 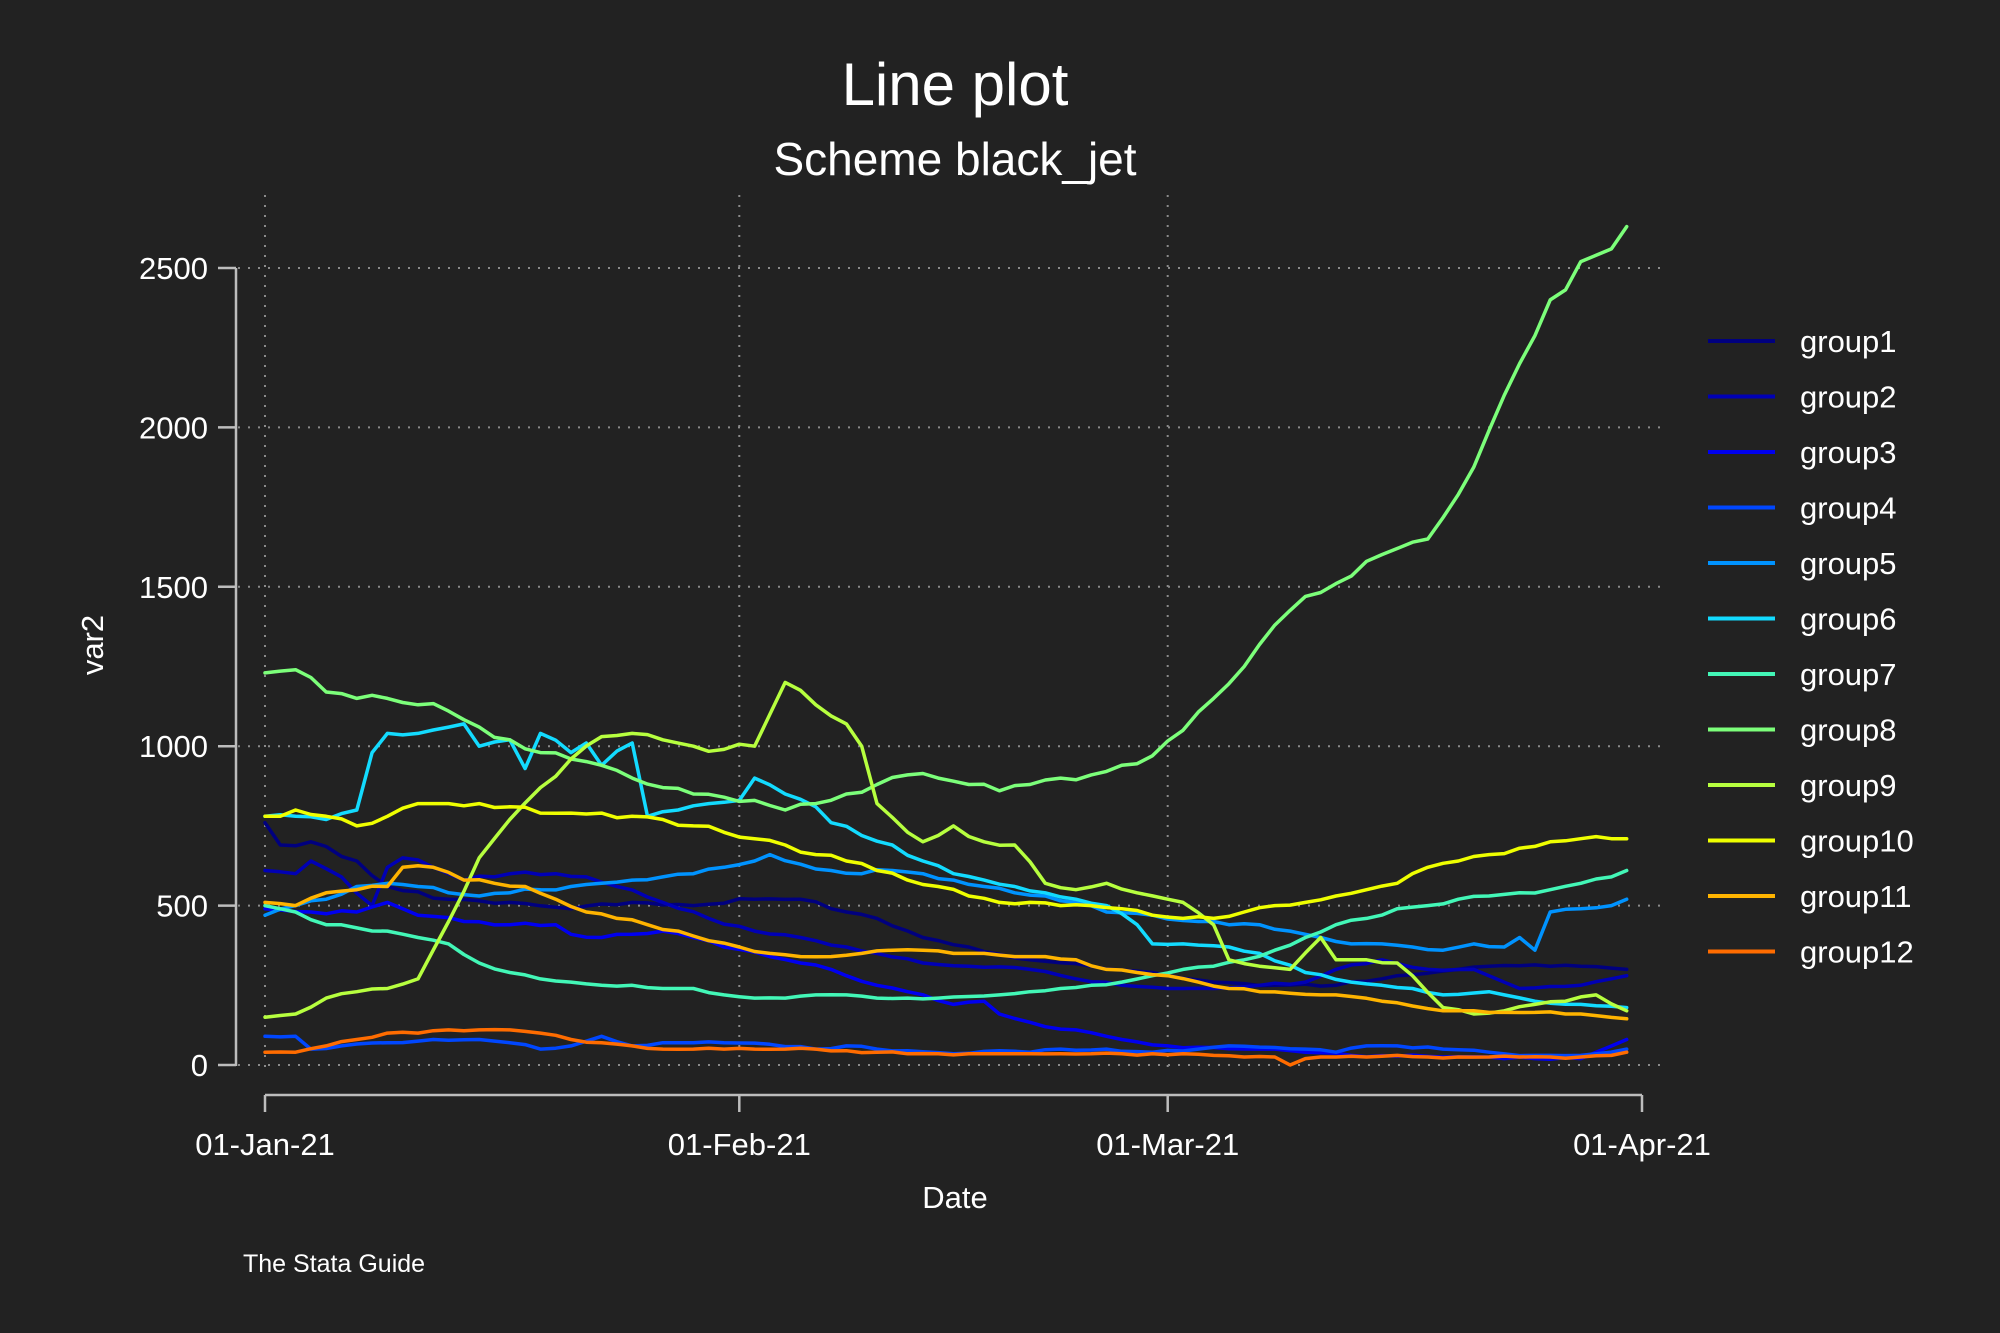 I want to click on series-line-group7, so click(x=946, y=934).